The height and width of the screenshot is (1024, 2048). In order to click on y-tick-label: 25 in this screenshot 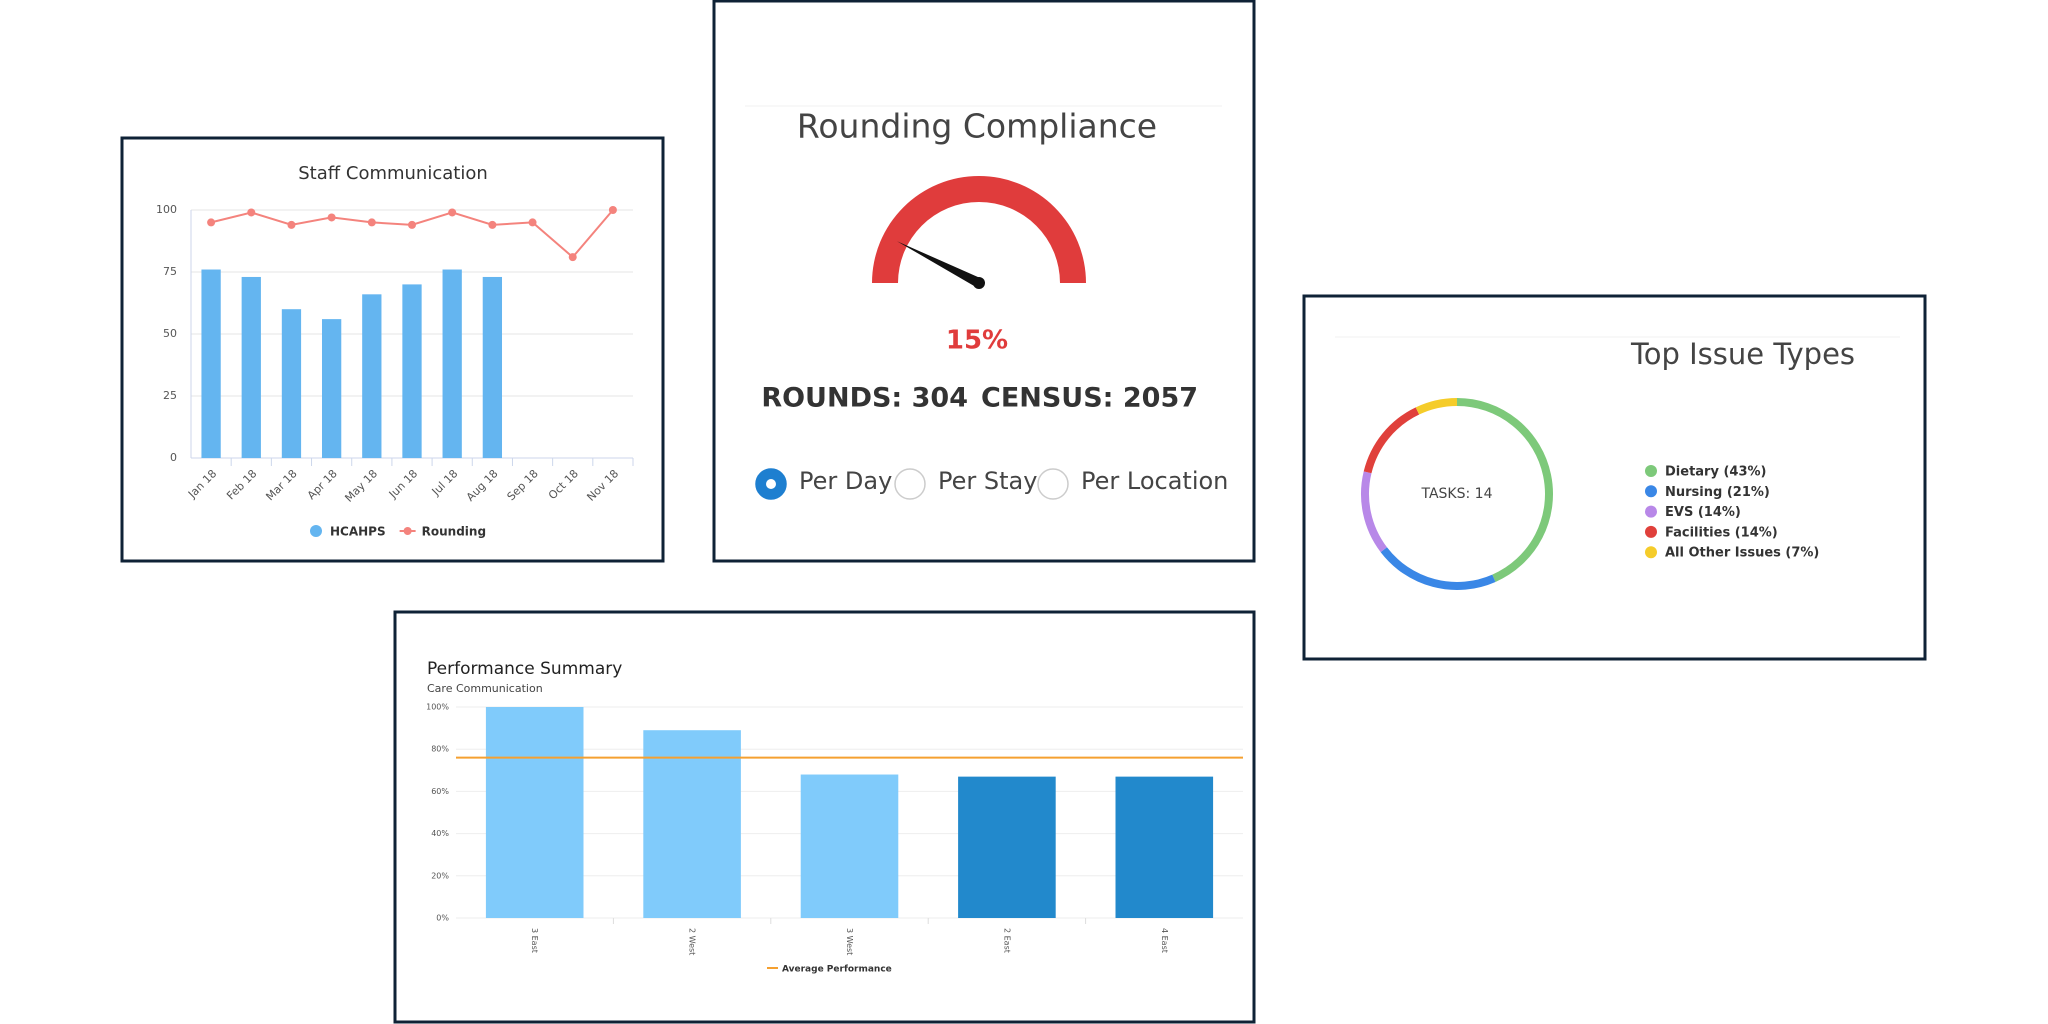, I will do `click(170, 395)`.